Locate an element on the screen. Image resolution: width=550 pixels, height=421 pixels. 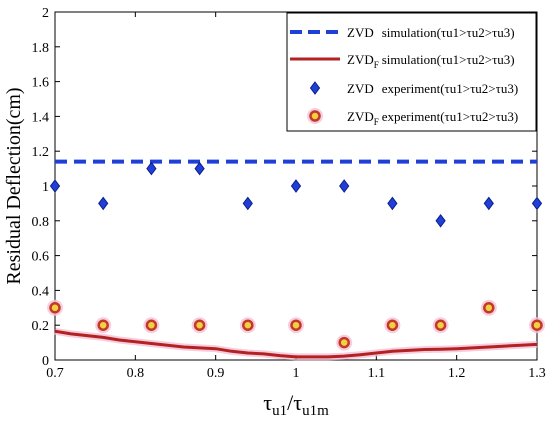
x-axis-label-sub2: u1m is located at coordinates (315, 411).